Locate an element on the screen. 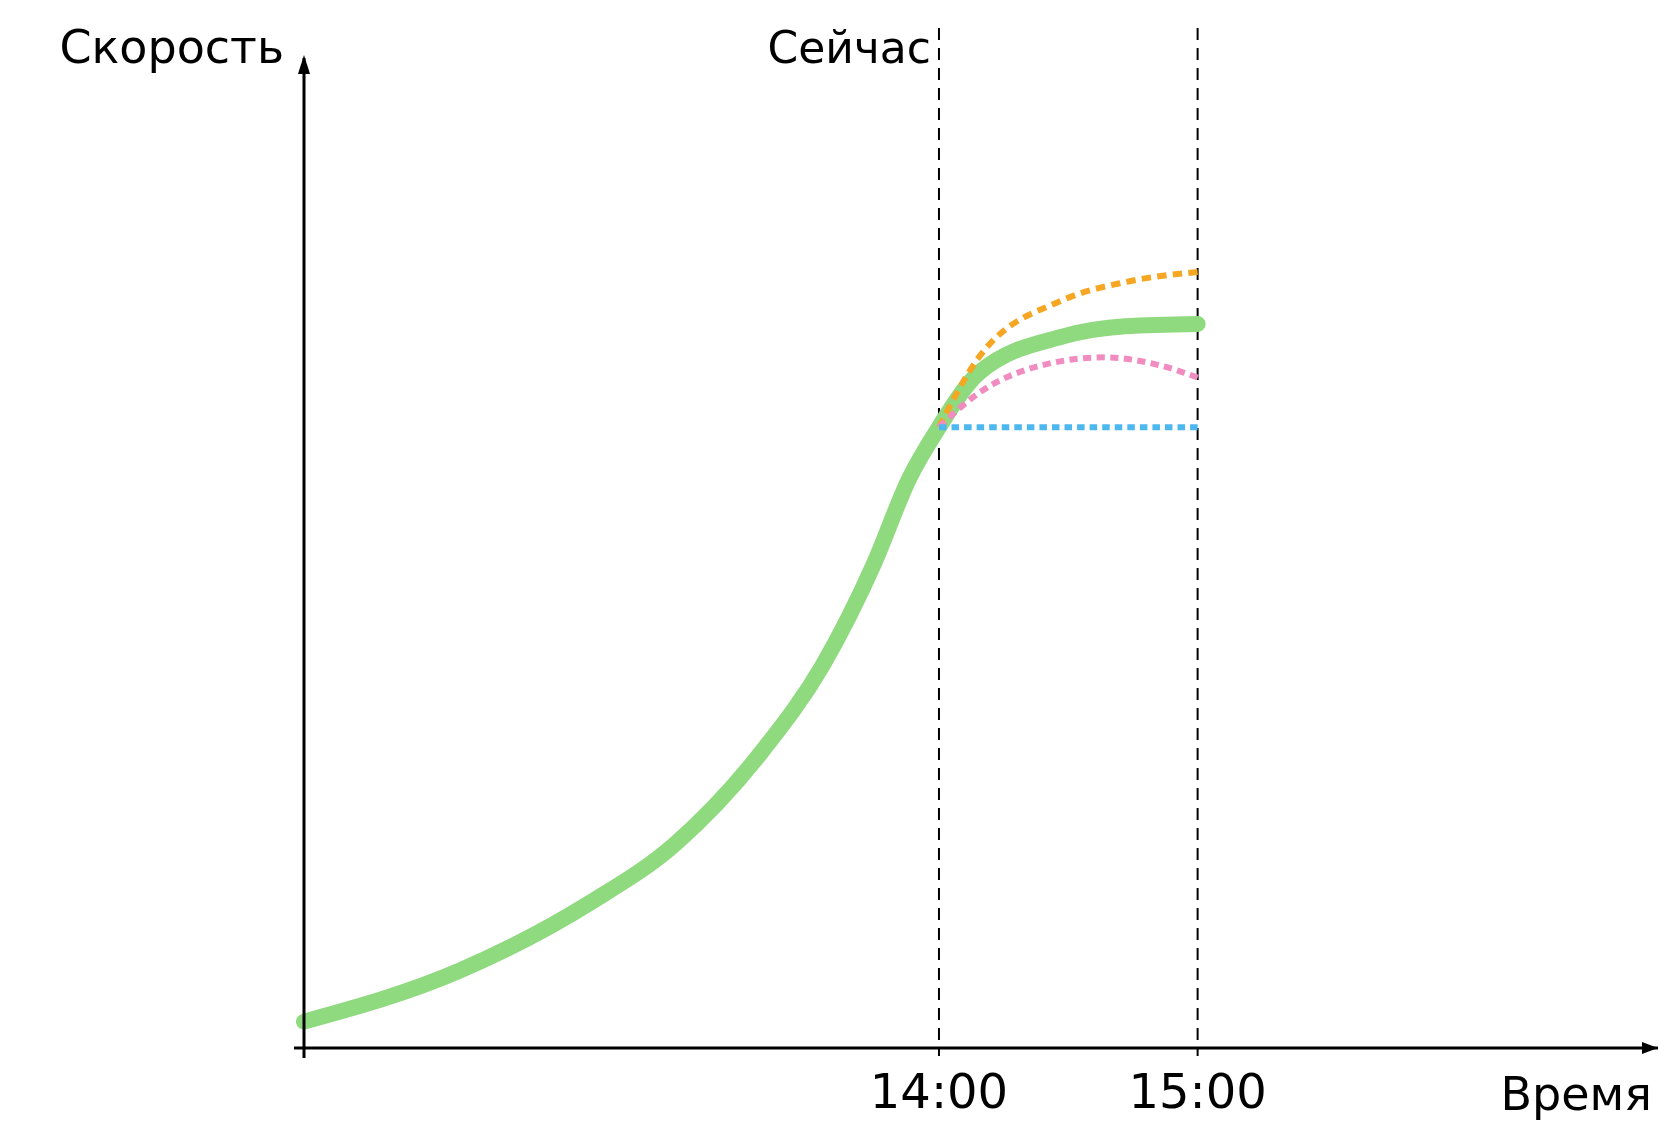 Image resolution: width=1669 pixels, height=1140 pixels. x-axis-title: Время is located at coordinates (1576, 1094).